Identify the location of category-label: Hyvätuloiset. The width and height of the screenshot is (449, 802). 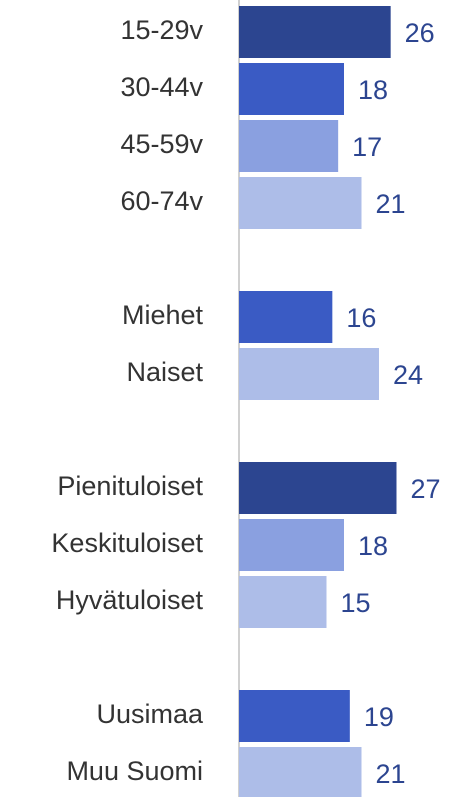
(130, 600).